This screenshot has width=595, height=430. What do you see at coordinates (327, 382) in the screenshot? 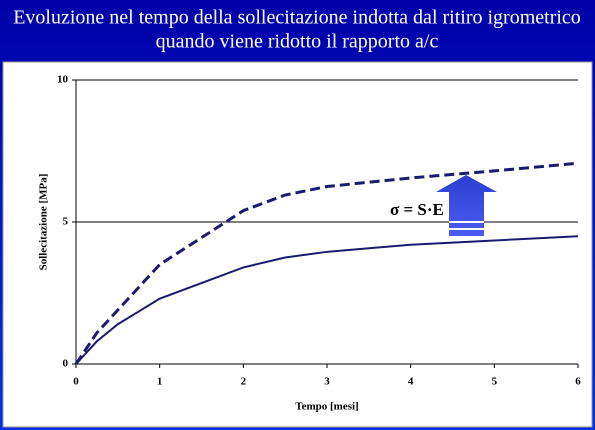
I see `x-tick-label: 3` at bounding box center [327, 382].